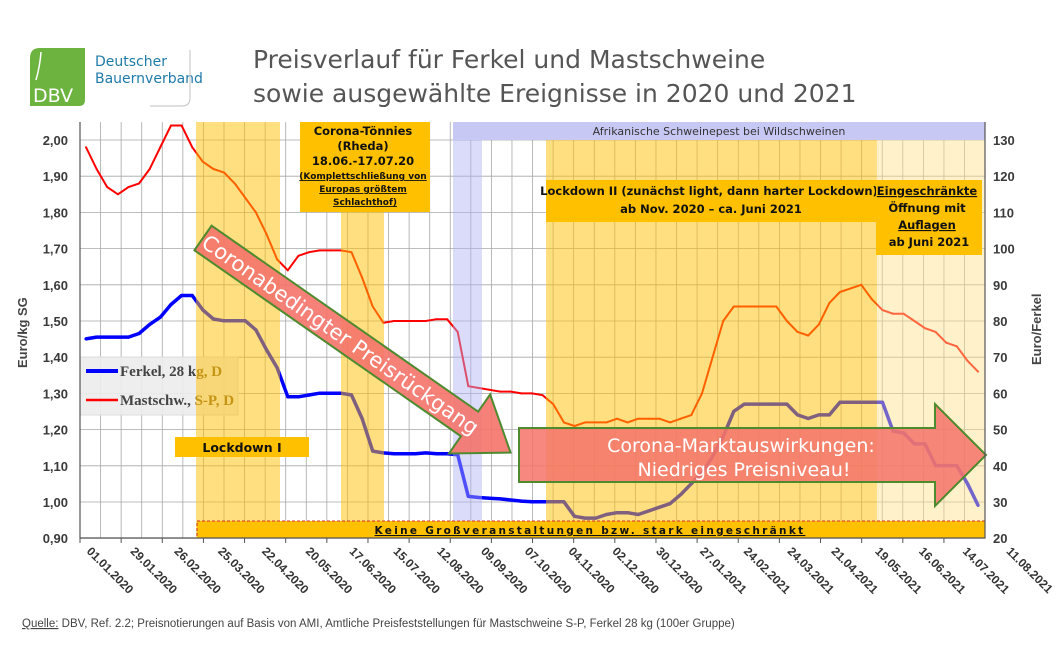 This screenshot has width=1056, height=651. I want to click on dbv-logo: DBV Deutscher Bauernverband, so click(116, 77).